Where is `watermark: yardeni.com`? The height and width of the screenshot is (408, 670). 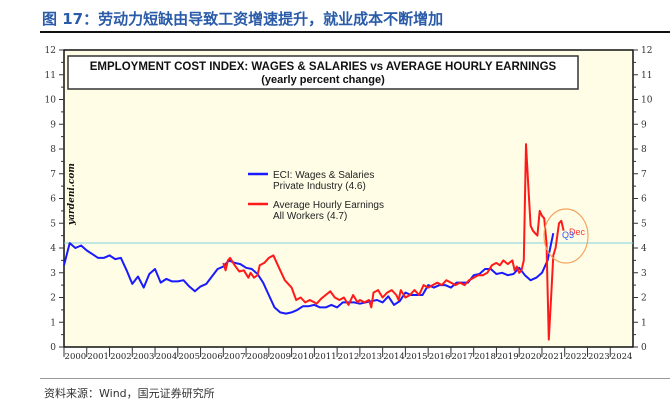
watermark: yardeni.com is located at coordinates (72, 194).